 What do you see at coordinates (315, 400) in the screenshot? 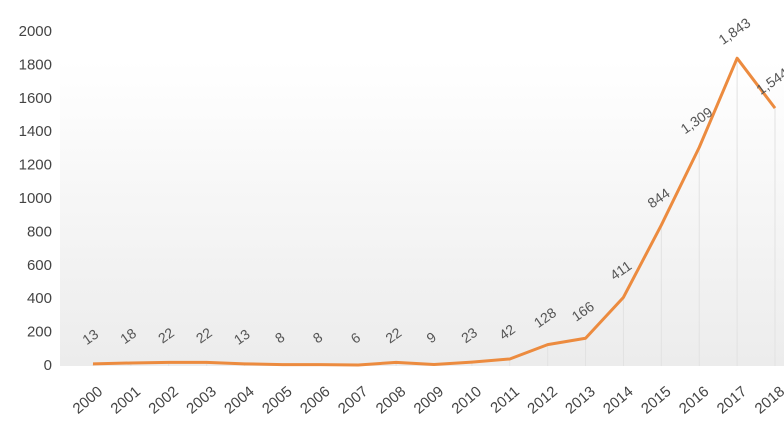
I see `x-tick-label: 2006` at bounding box center [315, 400].